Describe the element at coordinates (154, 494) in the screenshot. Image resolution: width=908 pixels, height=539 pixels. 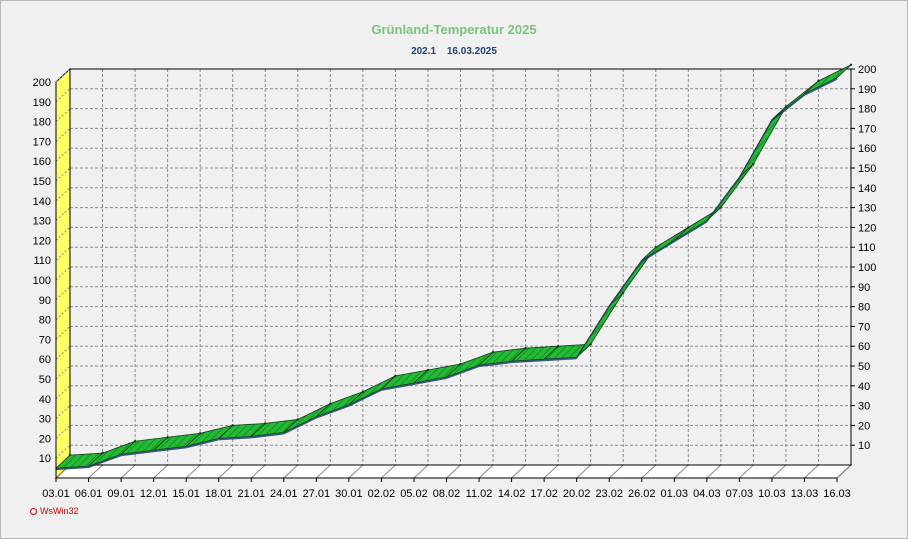
I see `x-tick-label: 12.01` at that location.